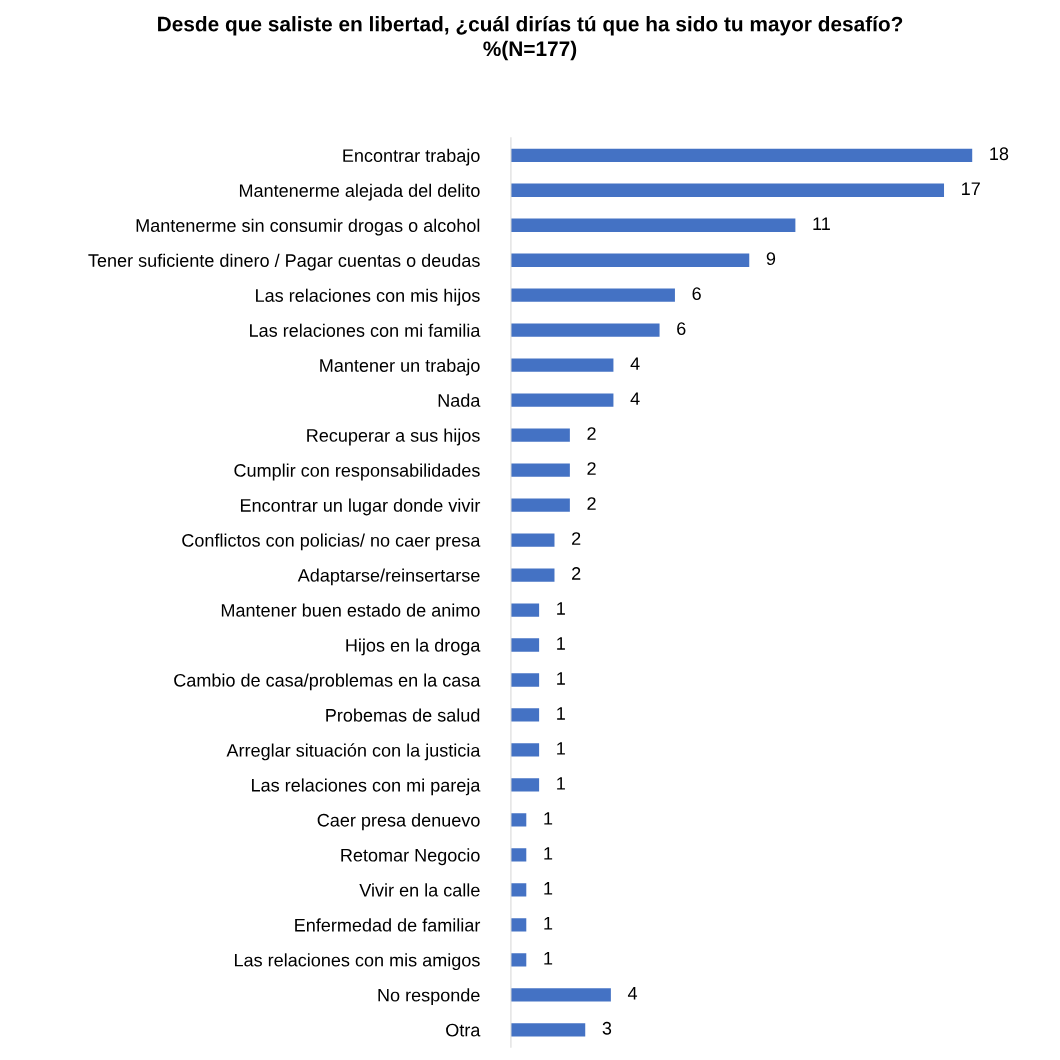  I want to click on y-tick-label: Vivir en la calle, so click(419, 890).